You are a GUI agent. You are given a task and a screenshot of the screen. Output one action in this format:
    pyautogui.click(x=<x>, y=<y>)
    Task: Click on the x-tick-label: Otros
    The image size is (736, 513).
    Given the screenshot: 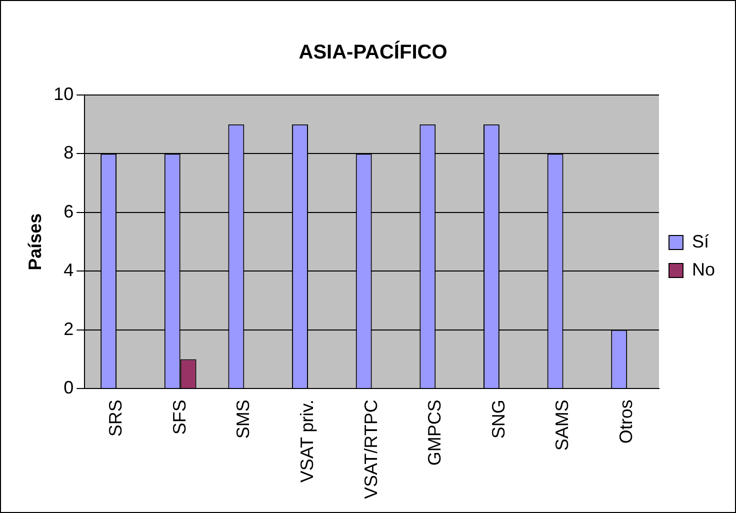 What is the action you would take?
    pyautogui.click(x=626, y=422)
    